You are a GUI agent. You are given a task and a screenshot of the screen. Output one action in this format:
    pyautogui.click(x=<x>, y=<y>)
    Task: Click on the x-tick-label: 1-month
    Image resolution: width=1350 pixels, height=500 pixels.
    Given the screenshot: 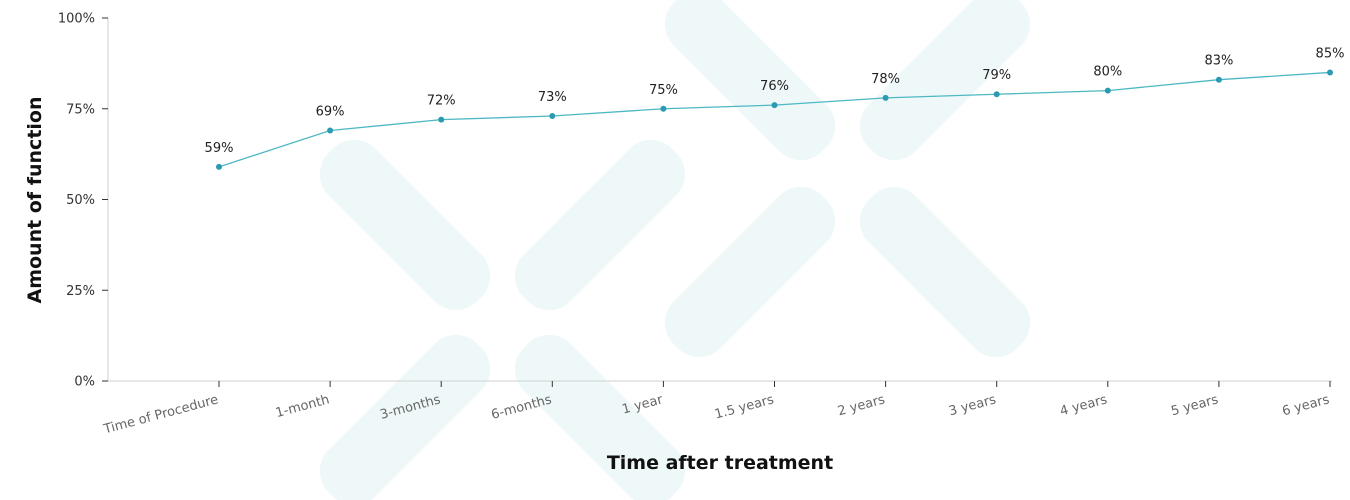 What is the action you would take?
    pyautogui.click(x=302, y=406)
    